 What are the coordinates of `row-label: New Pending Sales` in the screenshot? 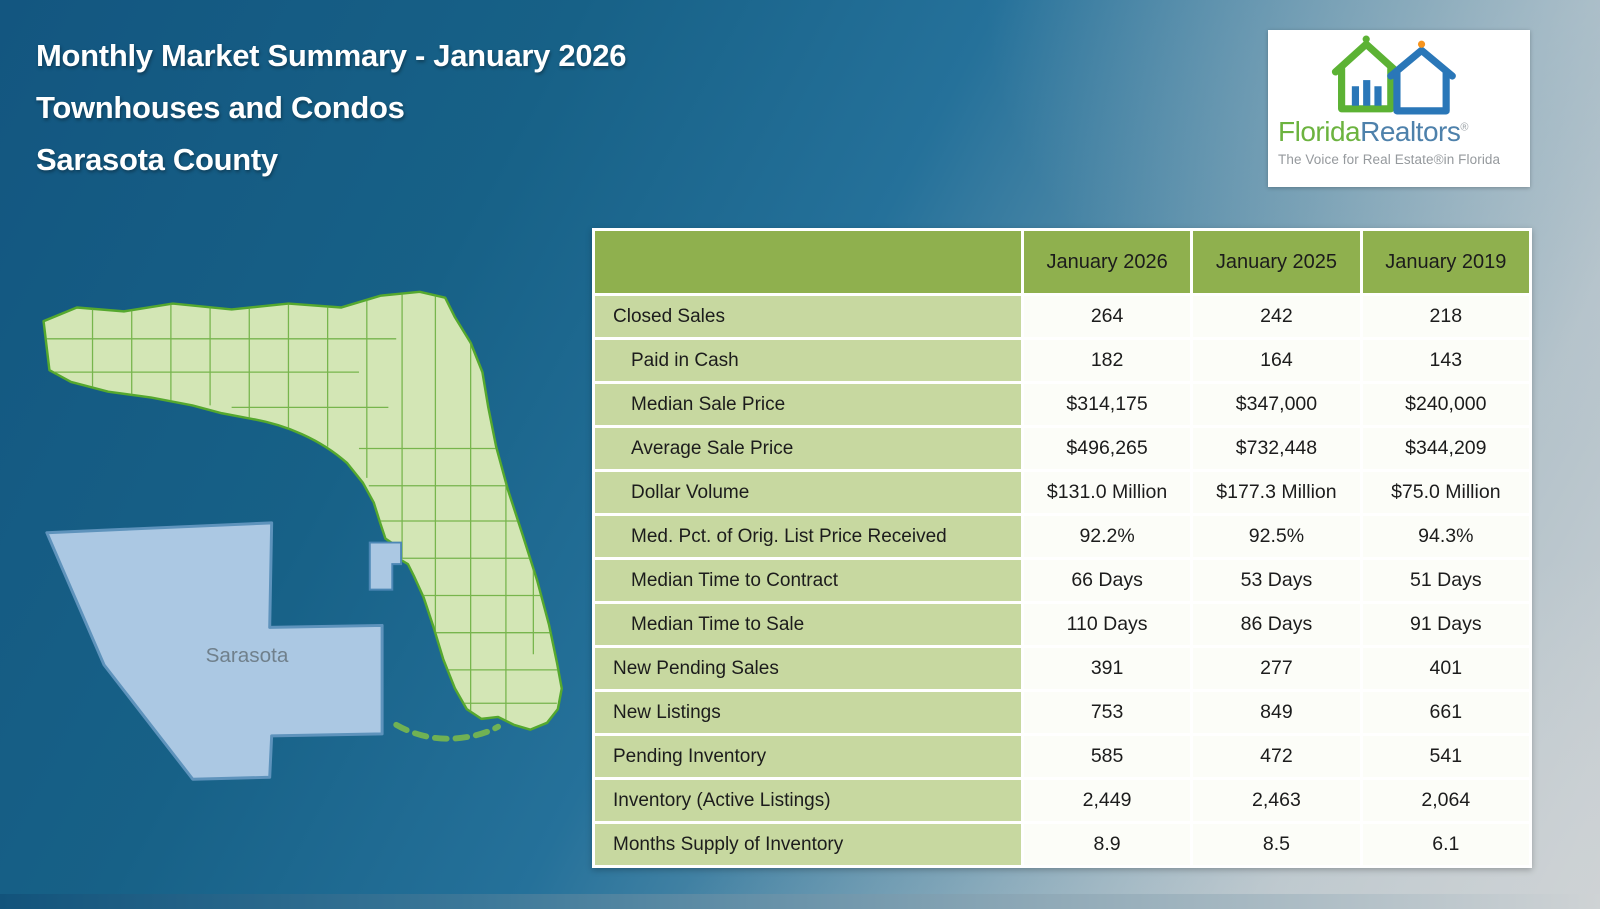 It's located at (808, 668).